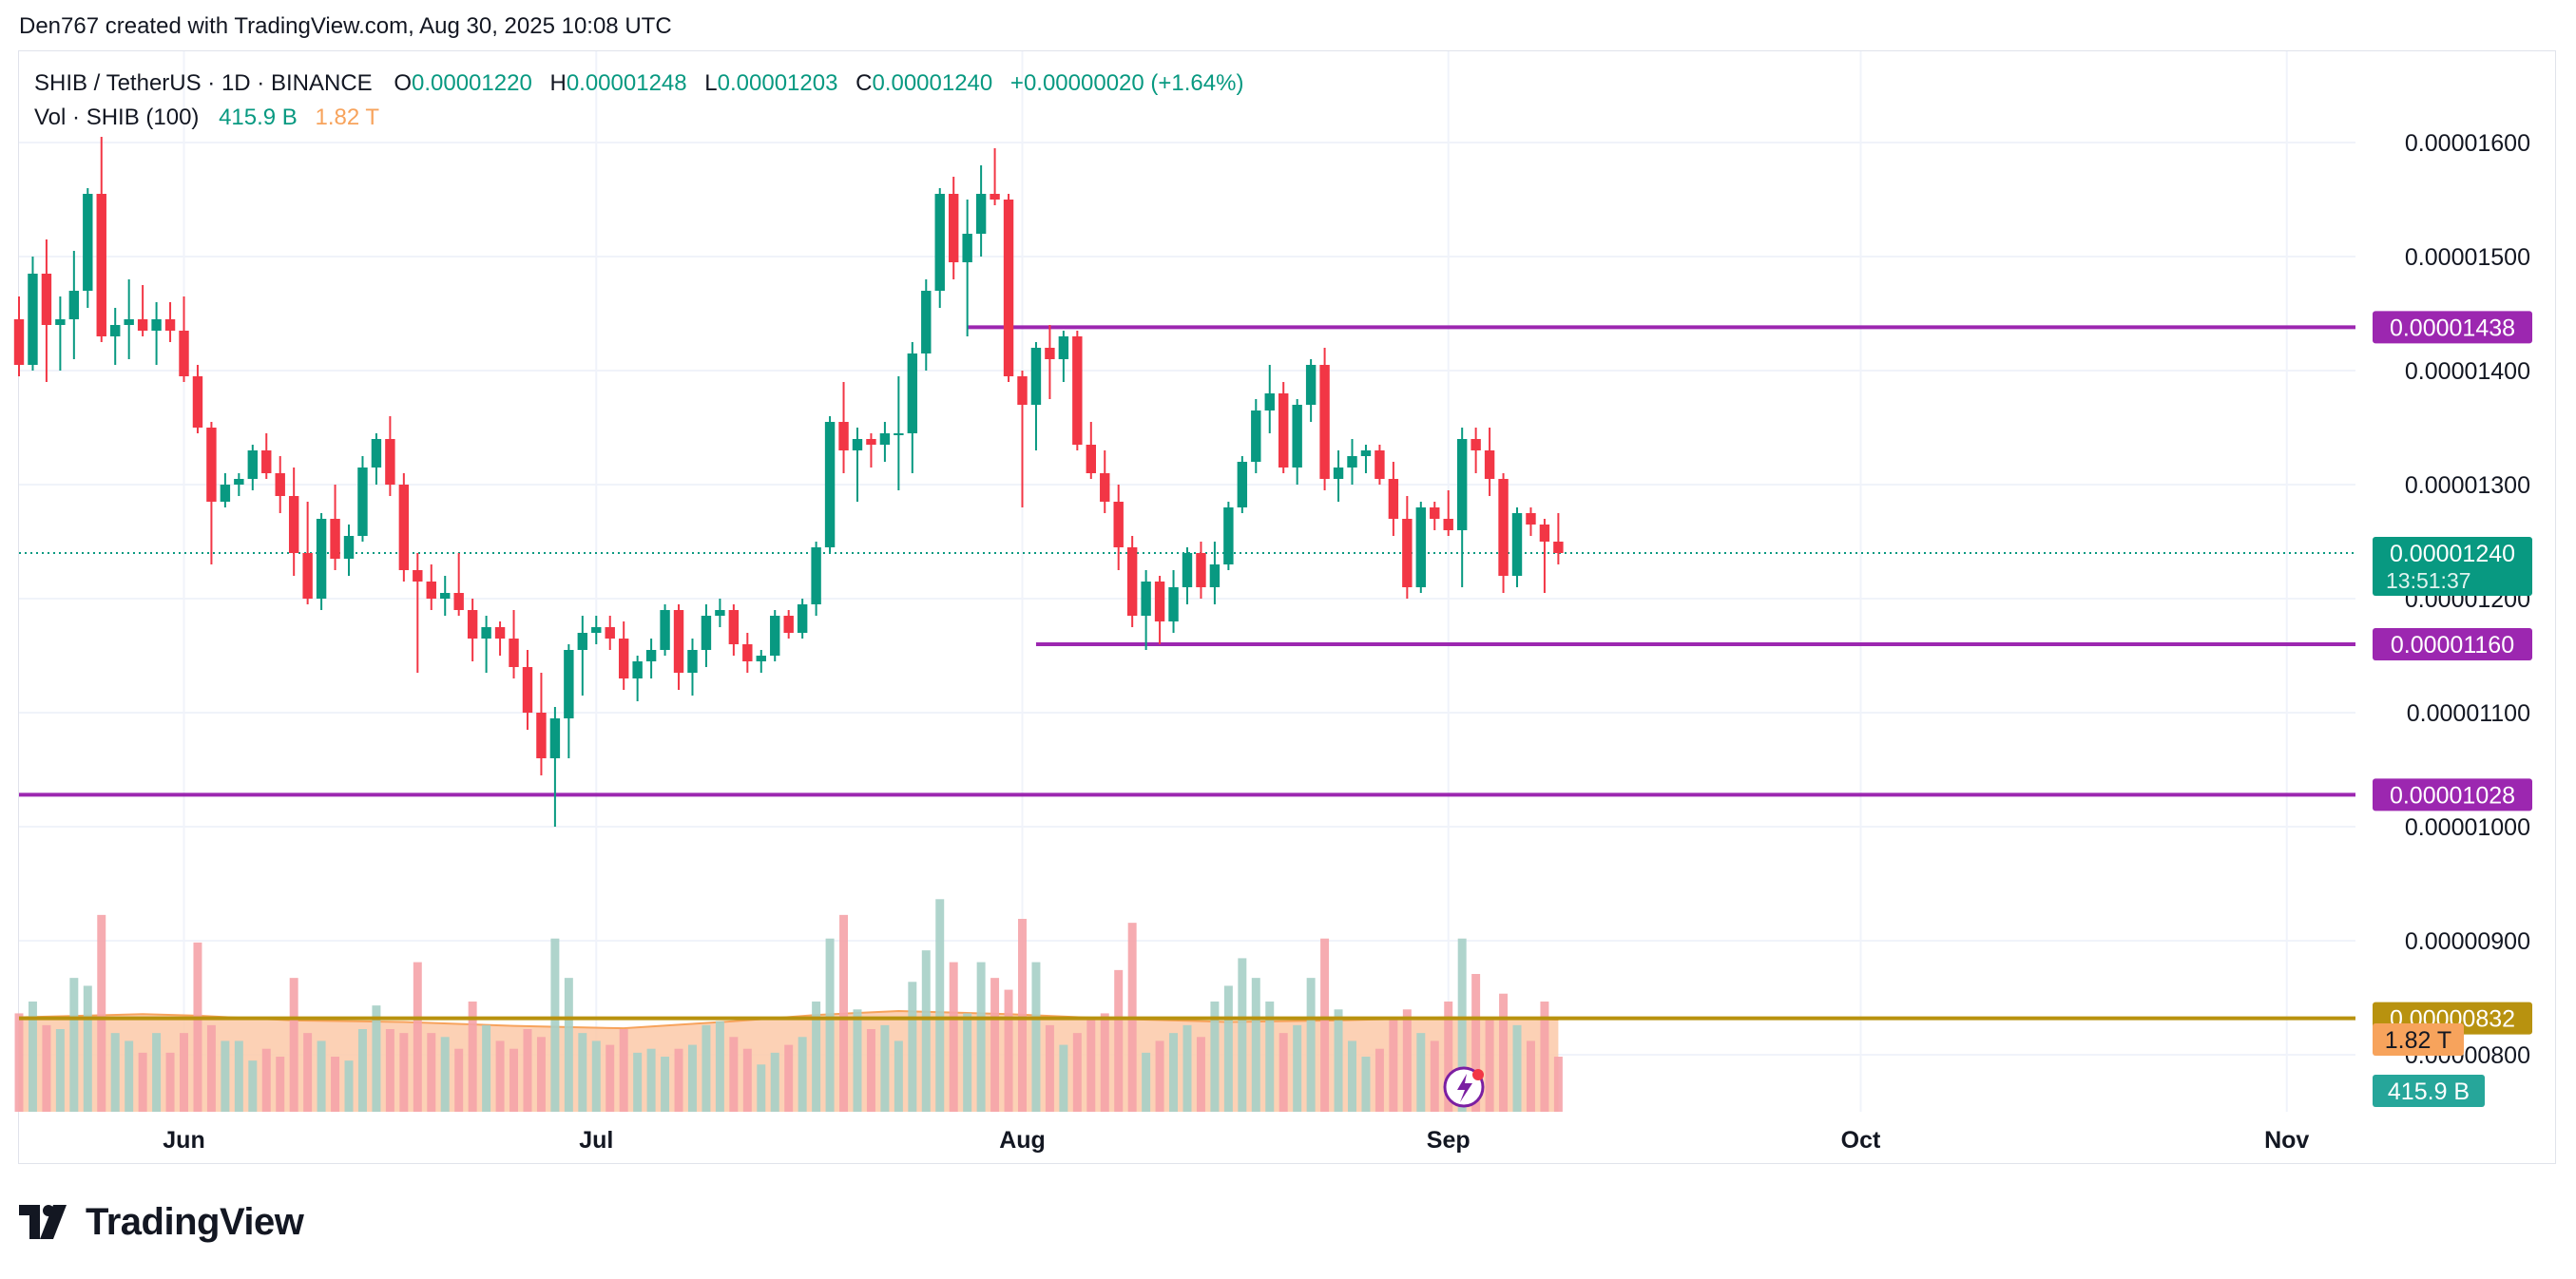 This screenshot has height=1279, width=2576. Describe the element at coordinates (864, 83) in the screenshot. I see `close-label: C` at that location.